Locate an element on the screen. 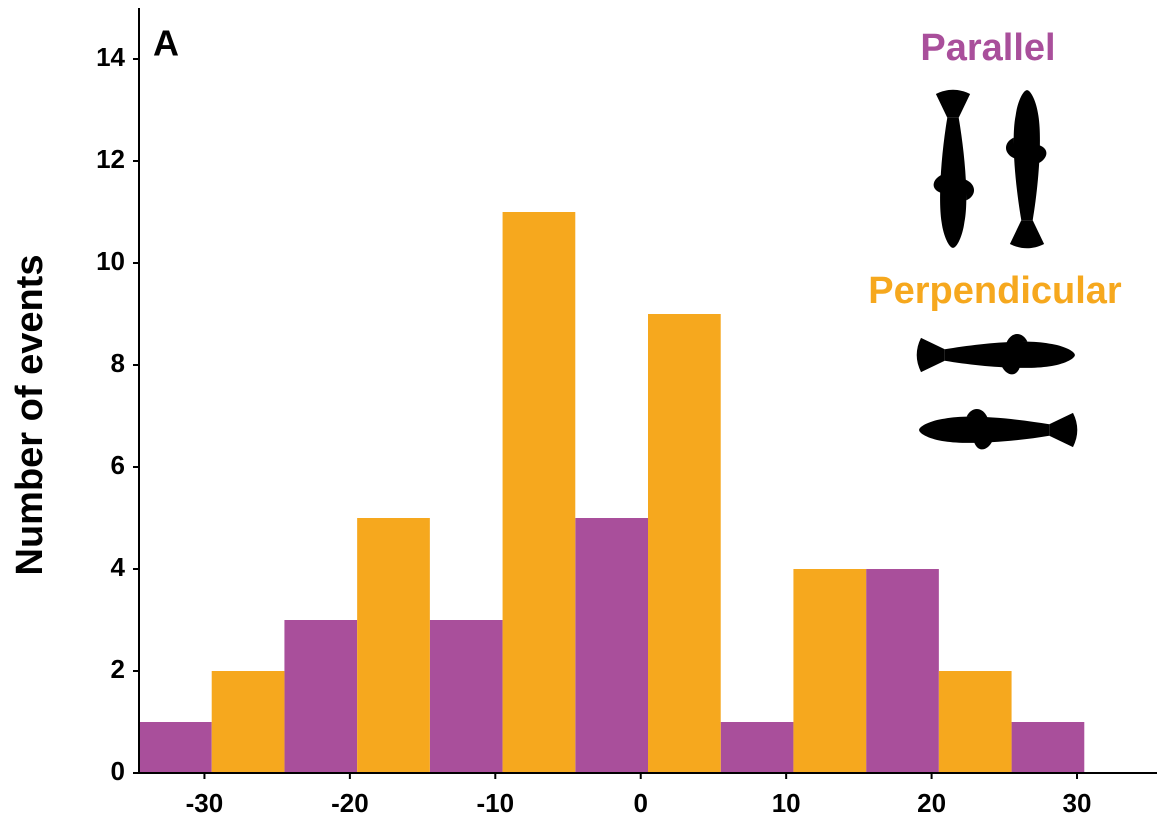 This screenshot has height=824, width=1157. x-tick-label: 20 is located at coordinates (931, 803).